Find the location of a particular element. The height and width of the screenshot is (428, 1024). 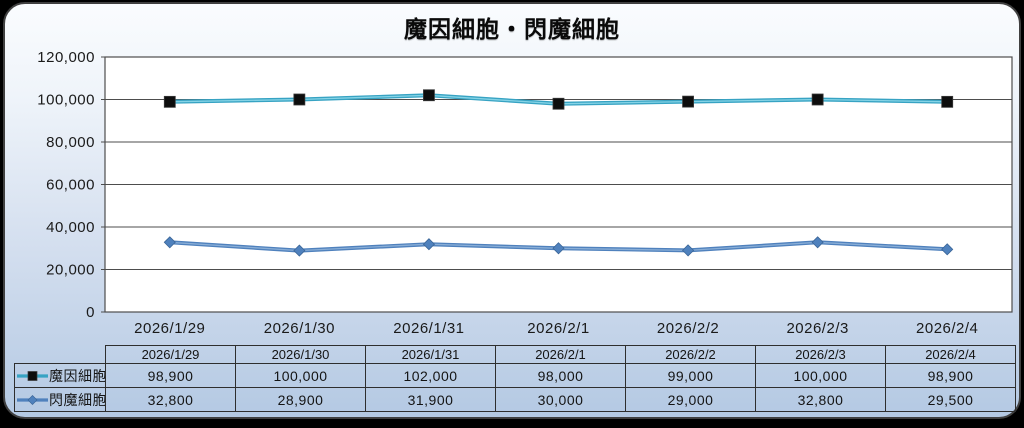

table-value-cell: 30,000 is located at coordinates (560, 399).